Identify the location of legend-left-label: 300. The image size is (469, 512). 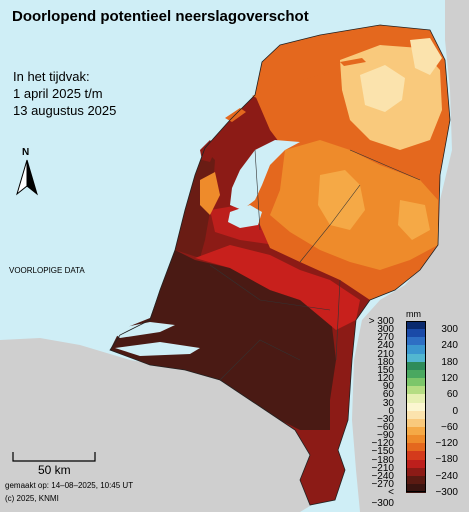
(385, 330).